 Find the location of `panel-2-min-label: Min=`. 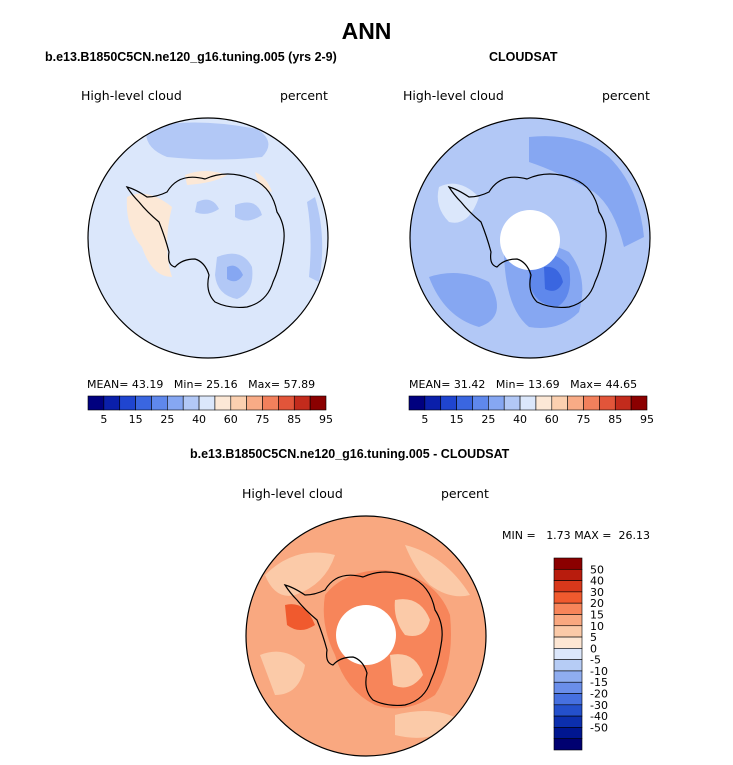

panel-2-min-label: Min= is located at coordinates (510, 384).